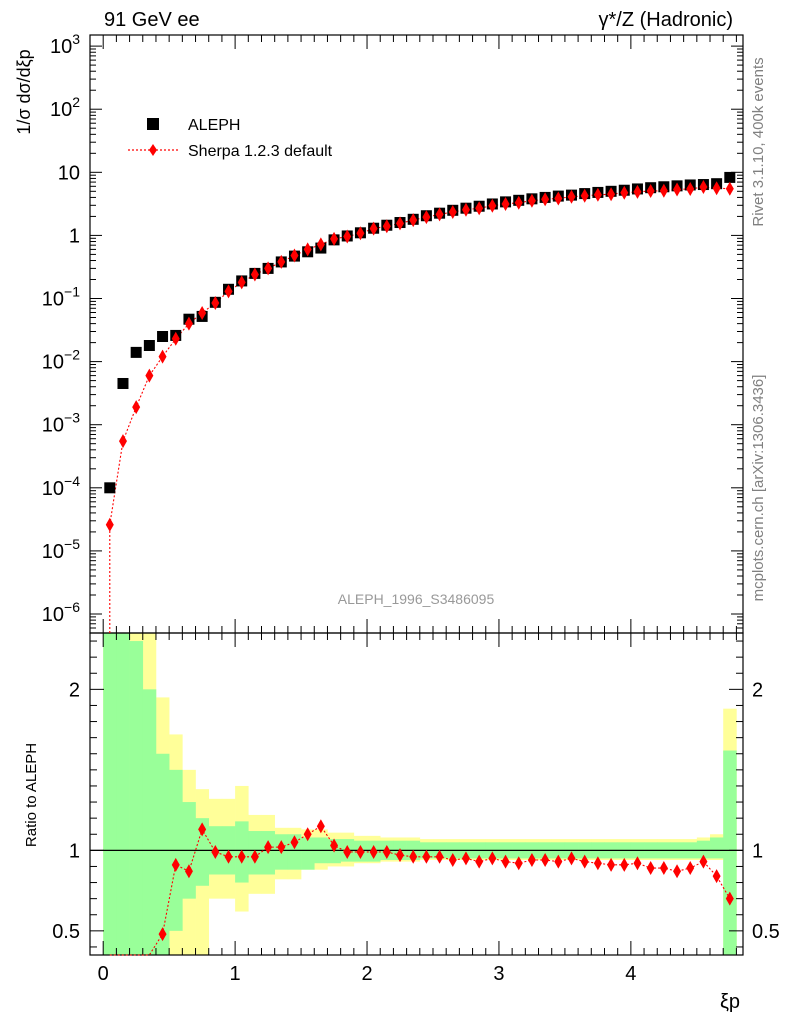 This screenshot has width=786, height=1024. I want to click on main-y-tick-label: 10⁻³, so click(61, 423).